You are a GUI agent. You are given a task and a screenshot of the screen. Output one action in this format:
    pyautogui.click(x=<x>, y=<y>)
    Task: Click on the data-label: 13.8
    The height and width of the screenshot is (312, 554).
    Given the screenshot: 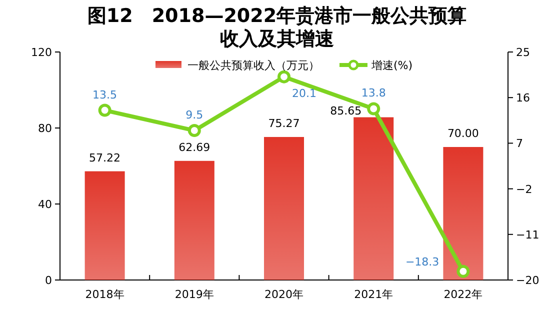 What is the action you would take?
    pyautogui.click(x=373, y=93)
    